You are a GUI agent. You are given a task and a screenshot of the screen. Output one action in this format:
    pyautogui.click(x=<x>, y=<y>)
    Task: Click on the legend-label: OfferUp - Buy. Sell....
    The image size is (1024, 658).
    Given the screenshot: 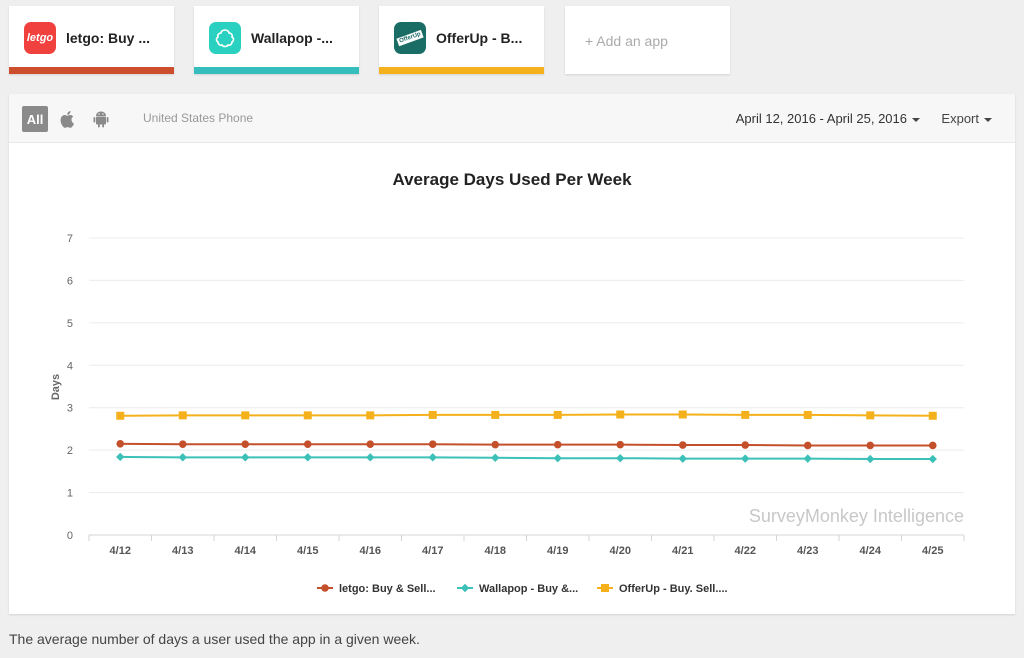 What is the action you would take?
    pyautogui.click(x=673, y=589)
    